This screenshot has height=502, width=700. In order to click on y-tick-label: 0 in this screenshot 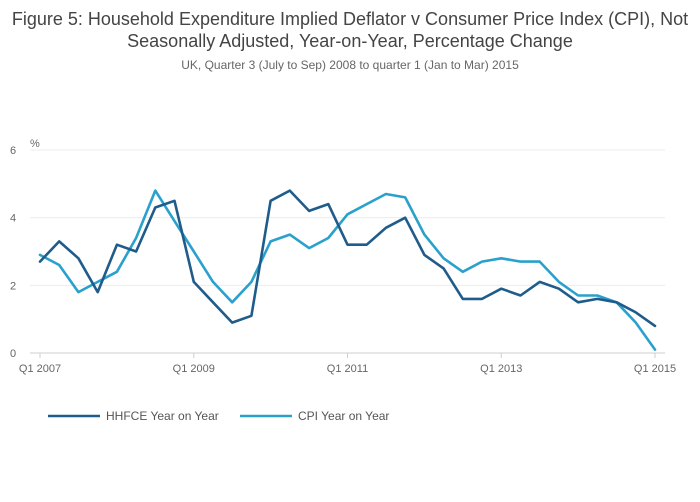, I will do `click(13, 354)`.